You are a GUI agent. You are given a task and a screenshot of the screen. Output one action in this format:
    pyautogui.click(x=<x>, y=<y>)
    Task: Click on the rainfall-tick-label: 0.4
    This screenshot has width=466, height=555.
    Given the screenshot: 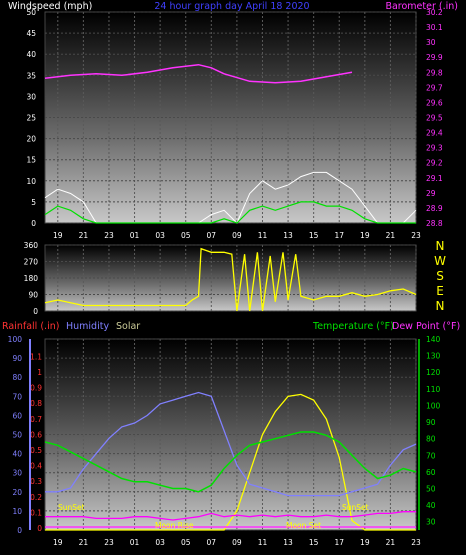 What is the action you would take?
    pyautogui.click(x=36, y=466)
    